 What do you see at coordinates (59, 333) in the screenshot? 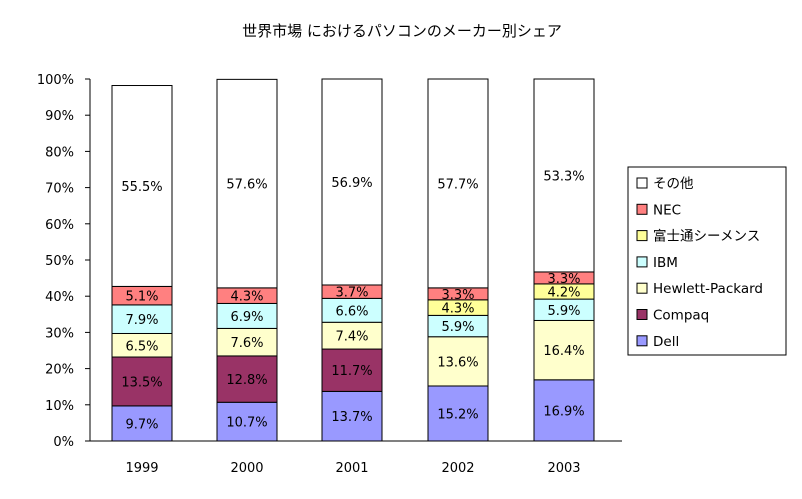
I see `y-tick-label: 30%` at bounding box center [59, 333].